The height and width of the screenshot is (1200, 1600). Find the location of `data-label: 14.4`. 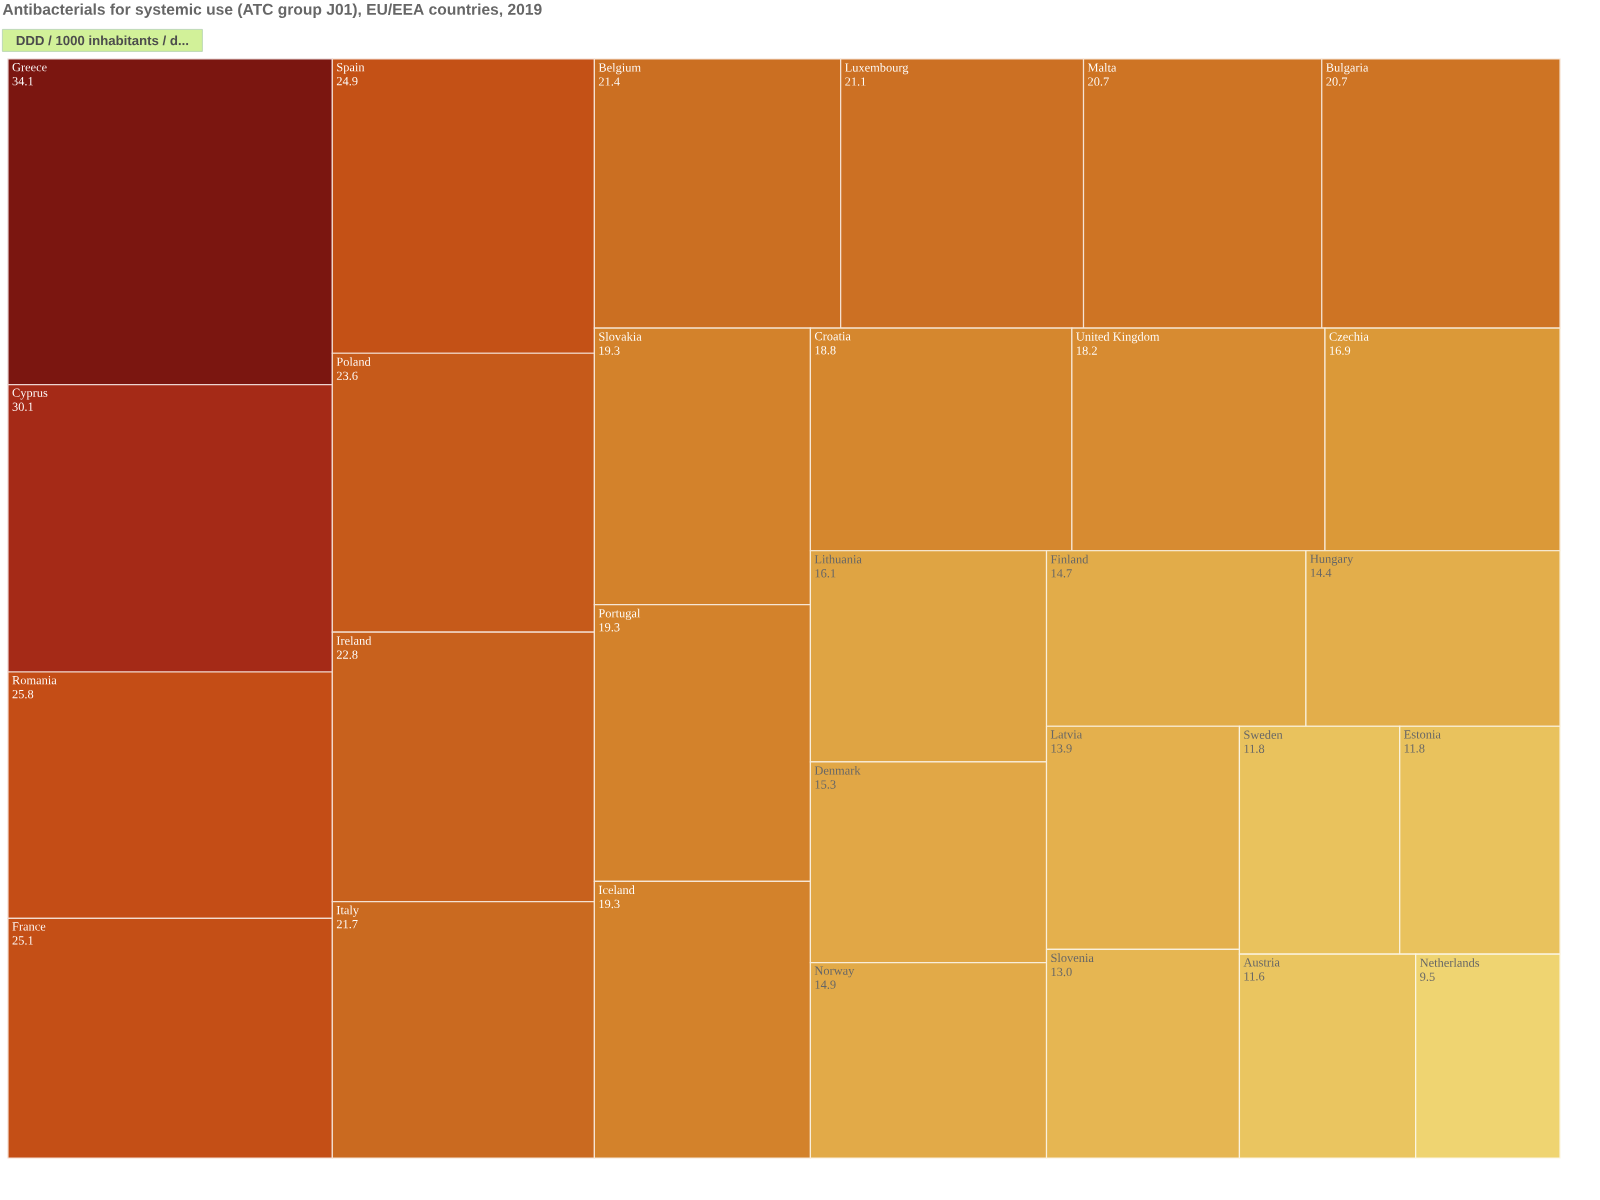

data-label: 14.4 is located at coordinates (1321, 573).